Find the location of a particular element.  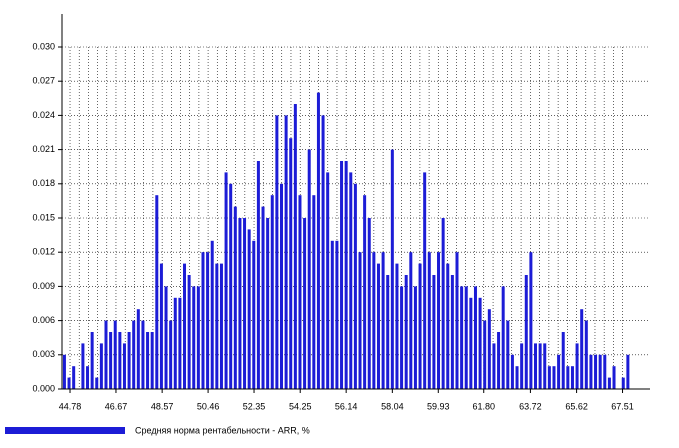

y-tick-label: 0.009 is located at coordinates (43, 286).